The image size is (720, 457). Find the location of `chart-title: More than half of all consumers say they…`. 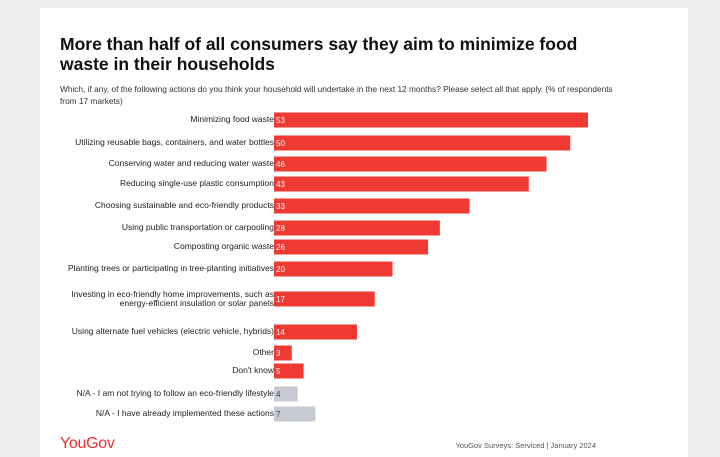

chart-title: More than half of all consumers say they… is located at coordinates (319, 54).